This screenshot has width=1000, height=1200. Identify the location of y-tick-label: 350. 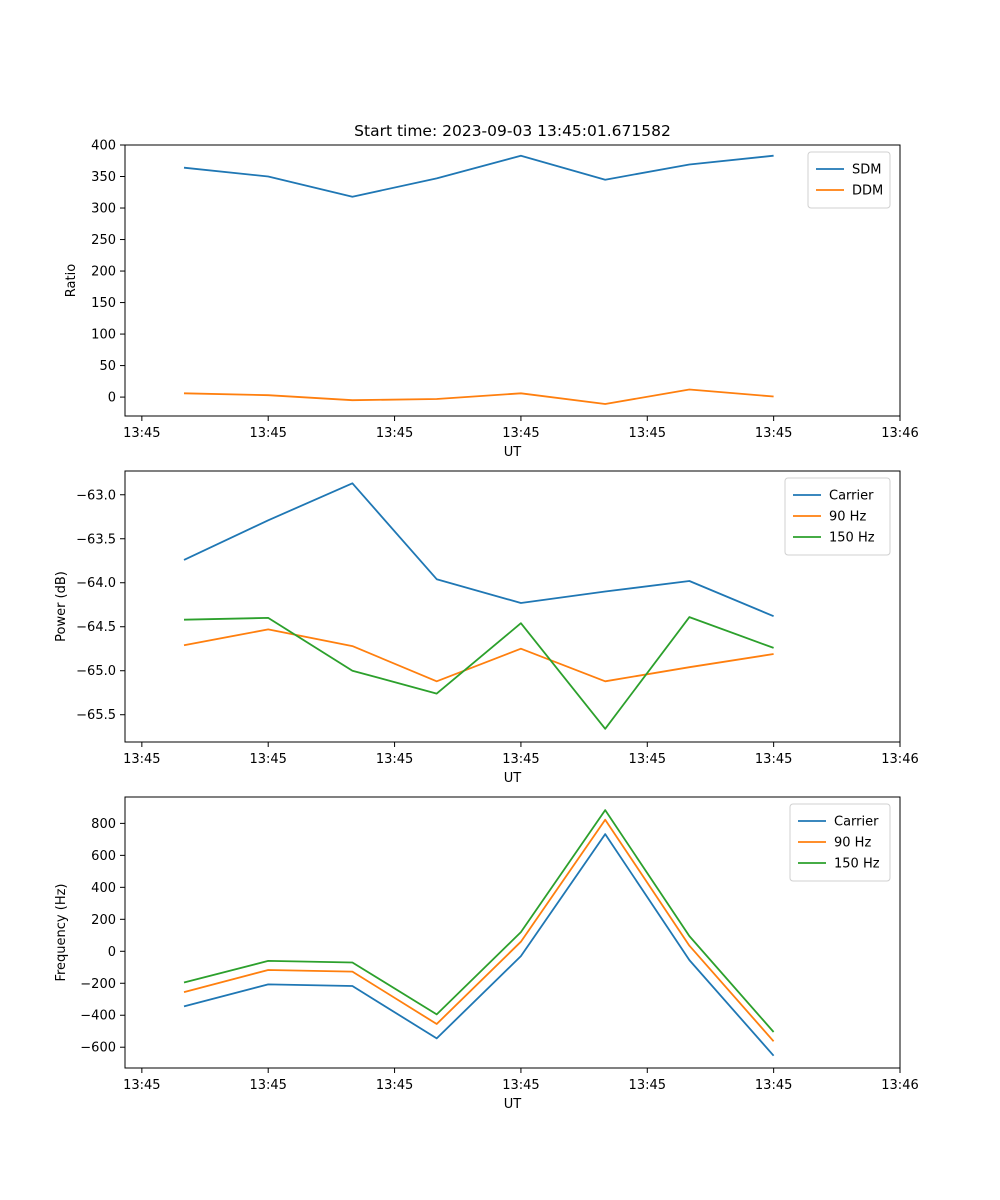
(103, 177).